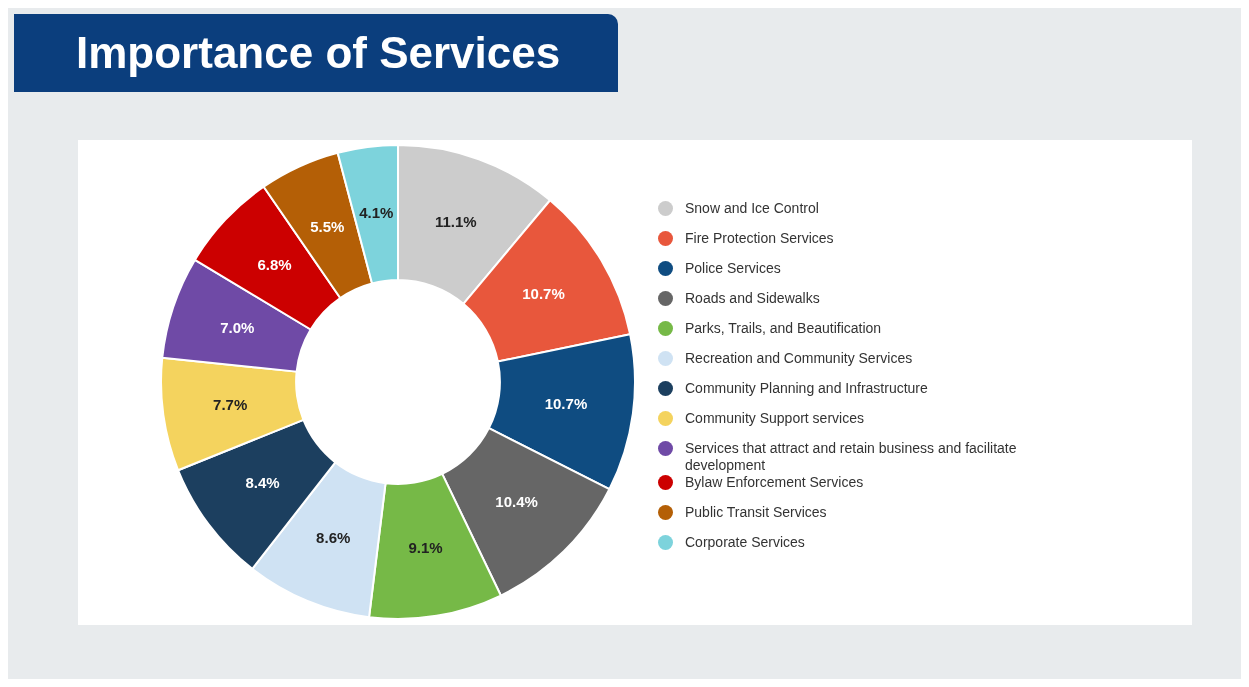 The image size is (1249, 687). What do you see at coordinates (756, 512) in the screenshot?
I see `legend-label: Public Transit Services` at bounding box center [756, 512].